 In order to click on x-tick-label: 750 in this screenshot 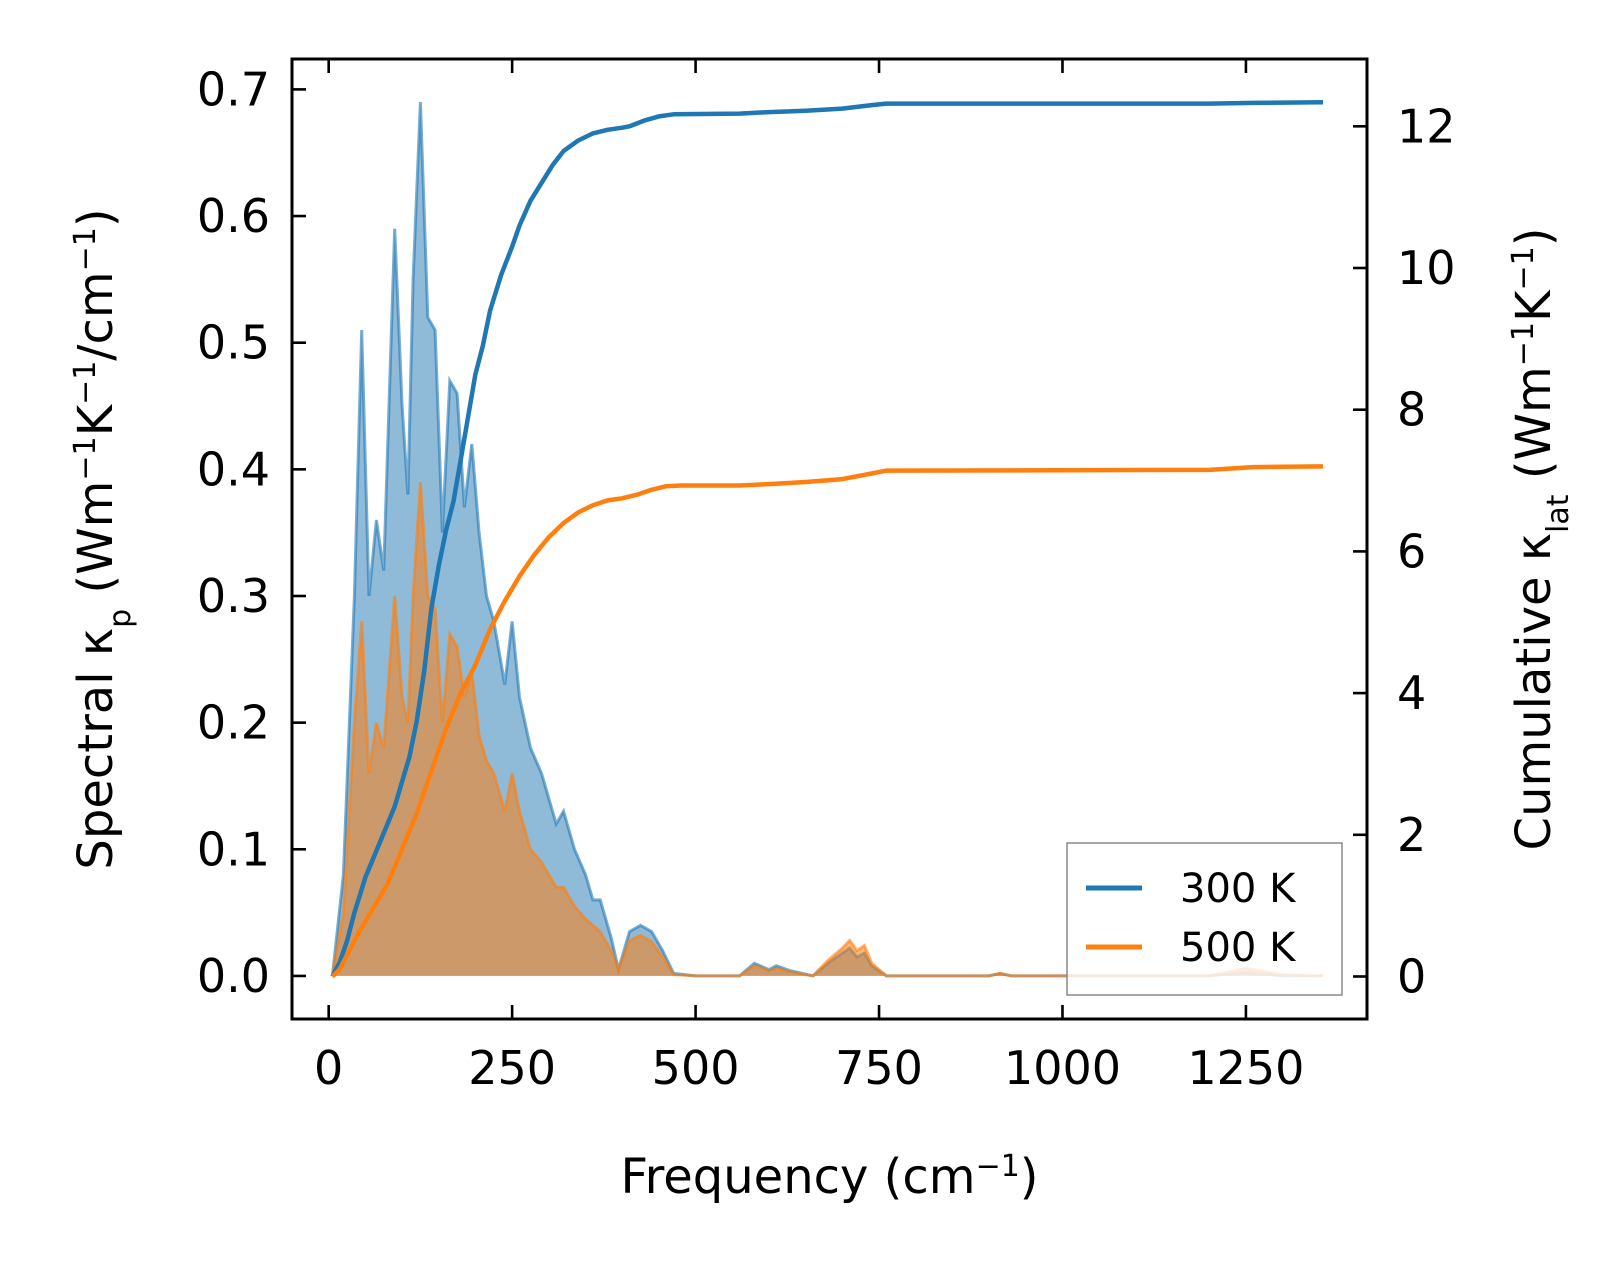, I will do `click(879, 1068)`.